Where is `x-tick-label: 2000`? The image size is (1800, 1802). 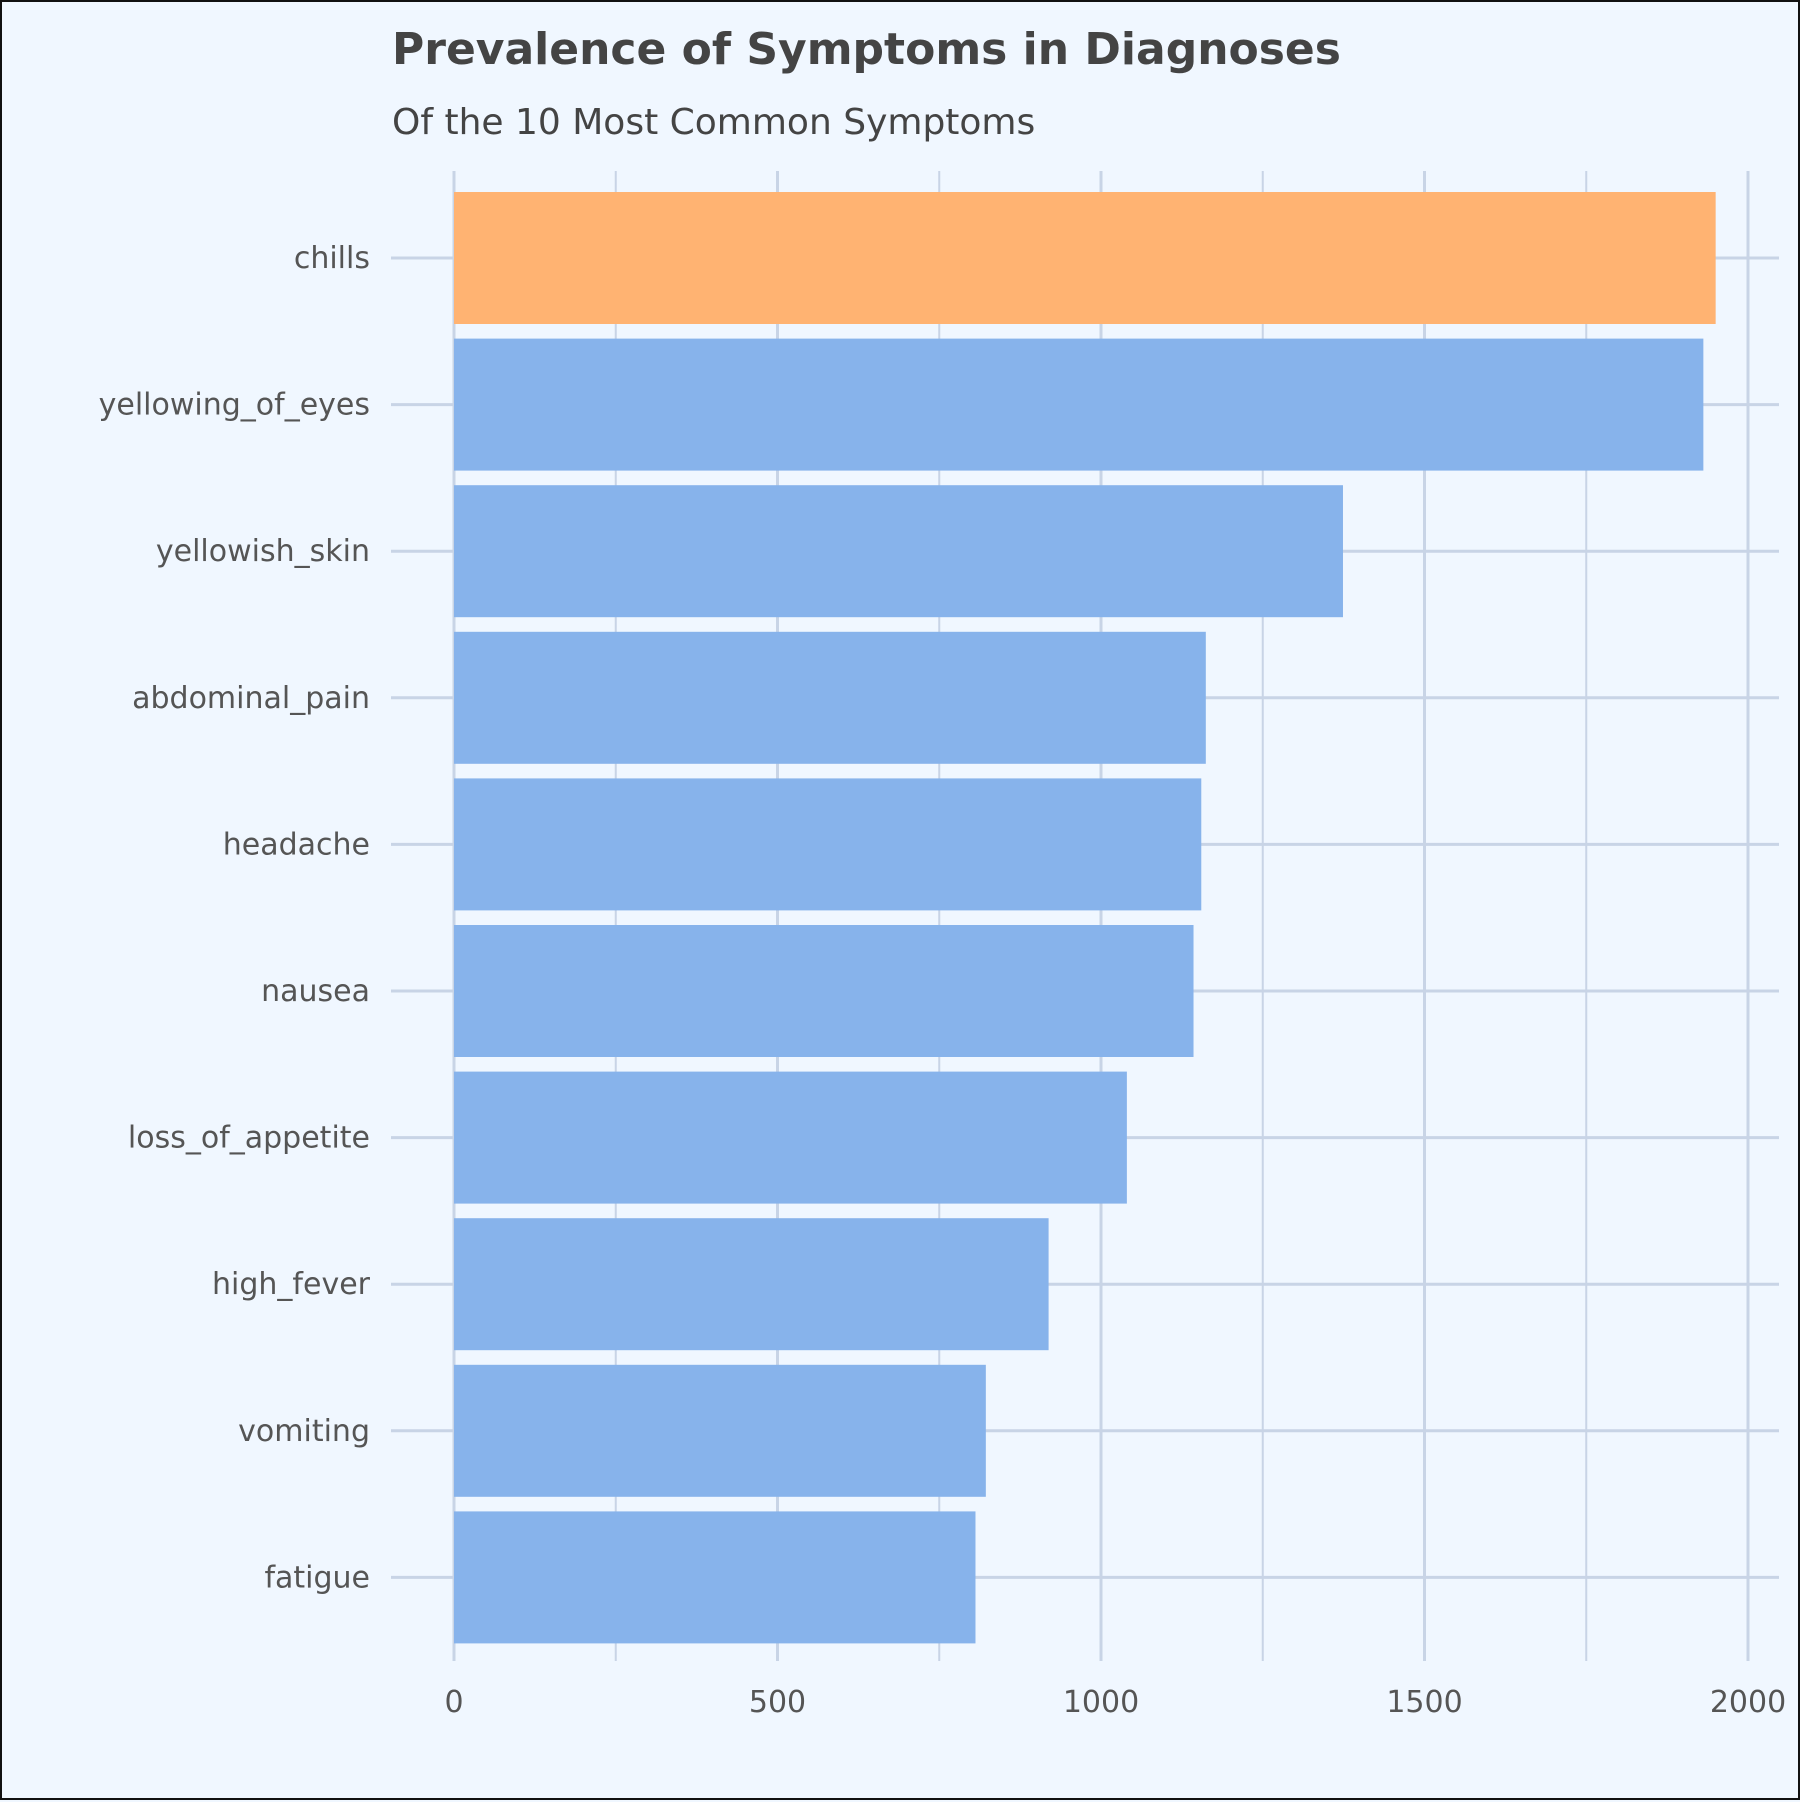 x-tick-label: 2000 is located at coordinates (1748, 1702).